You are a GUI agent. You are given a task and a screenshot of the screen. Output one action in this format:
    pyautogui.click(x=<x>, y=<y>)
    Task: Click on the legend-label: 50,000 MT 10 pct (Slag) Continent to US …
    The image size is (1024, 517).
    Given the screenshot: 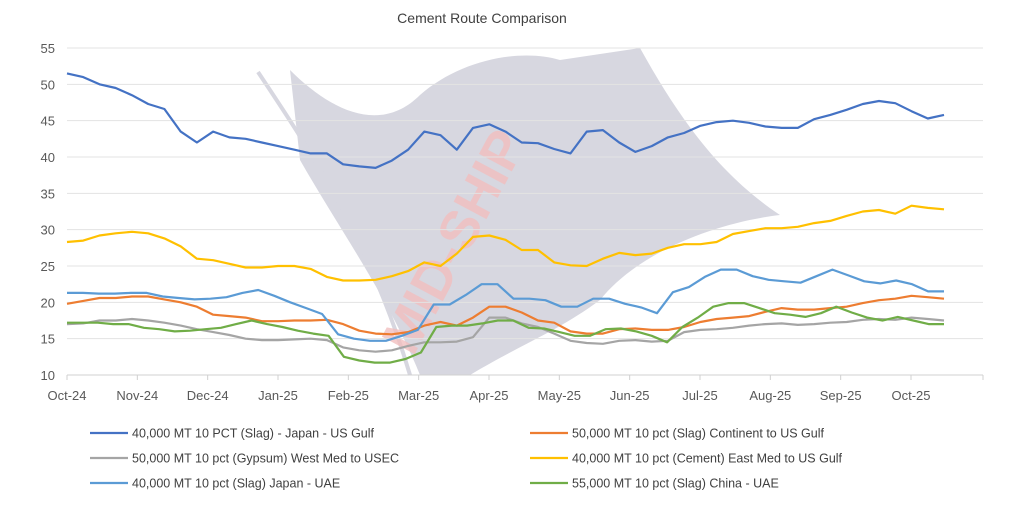 What is the action you would take?
    pyautogui.click(x=698, y=434)
    